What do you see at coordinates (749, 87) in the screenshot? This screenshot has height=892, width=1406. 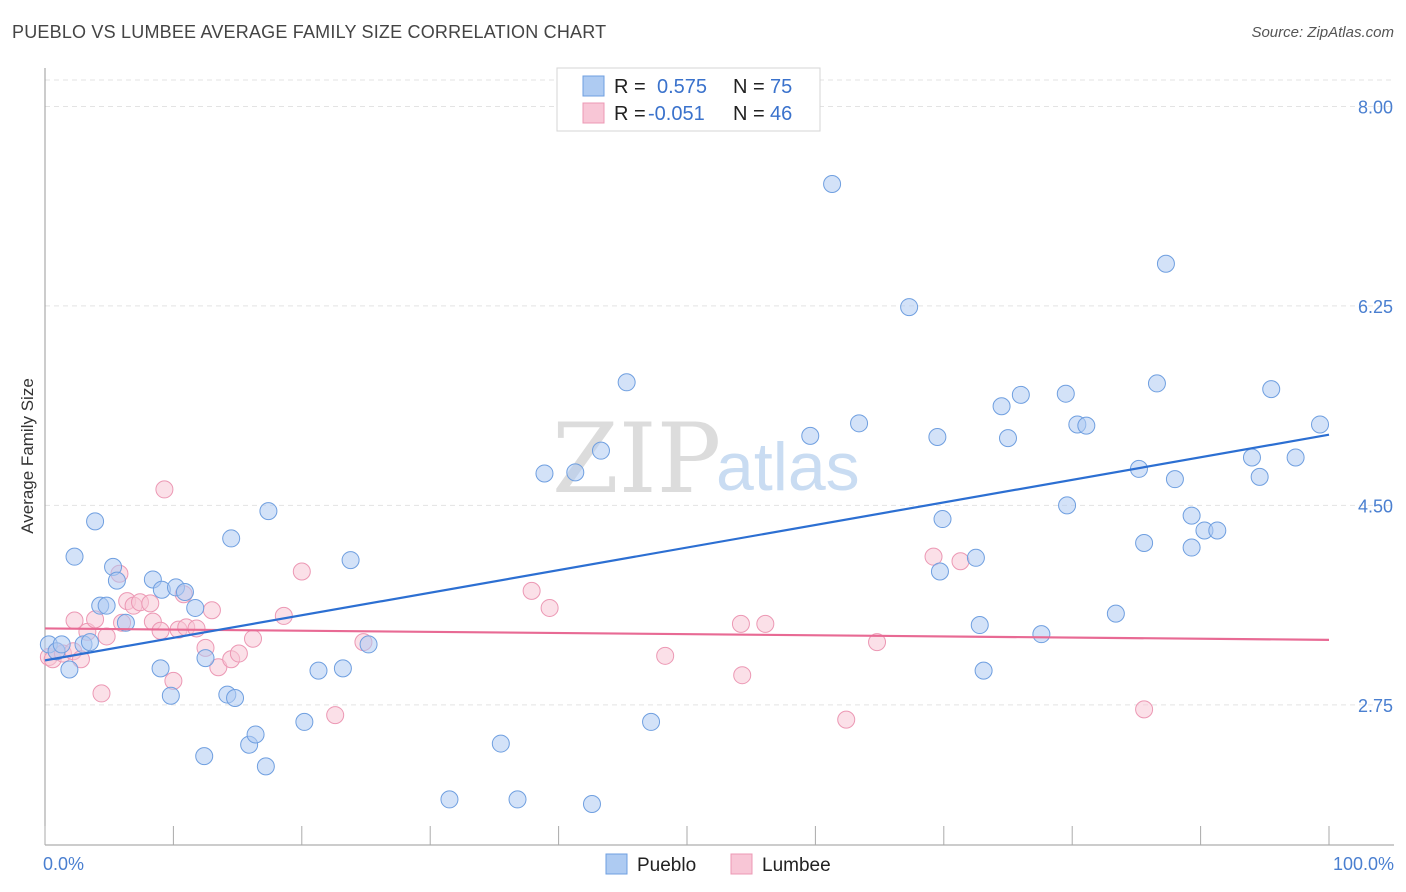 I see `legend-n-label-pueblo: N =` at bounding box center [749, 87].